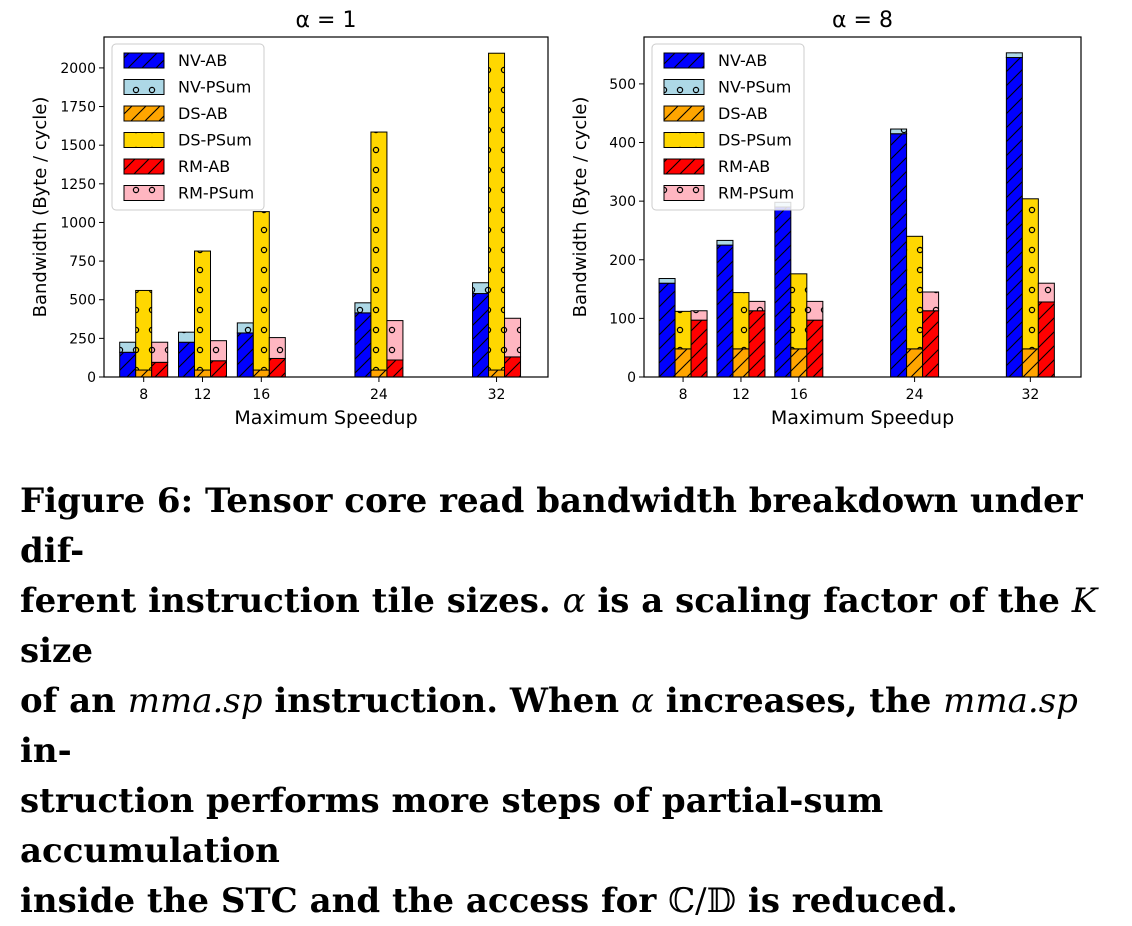 The width and height of the screenshot is (1132, 926). I want to click on x-tick-label: 24, so click(915, 395).